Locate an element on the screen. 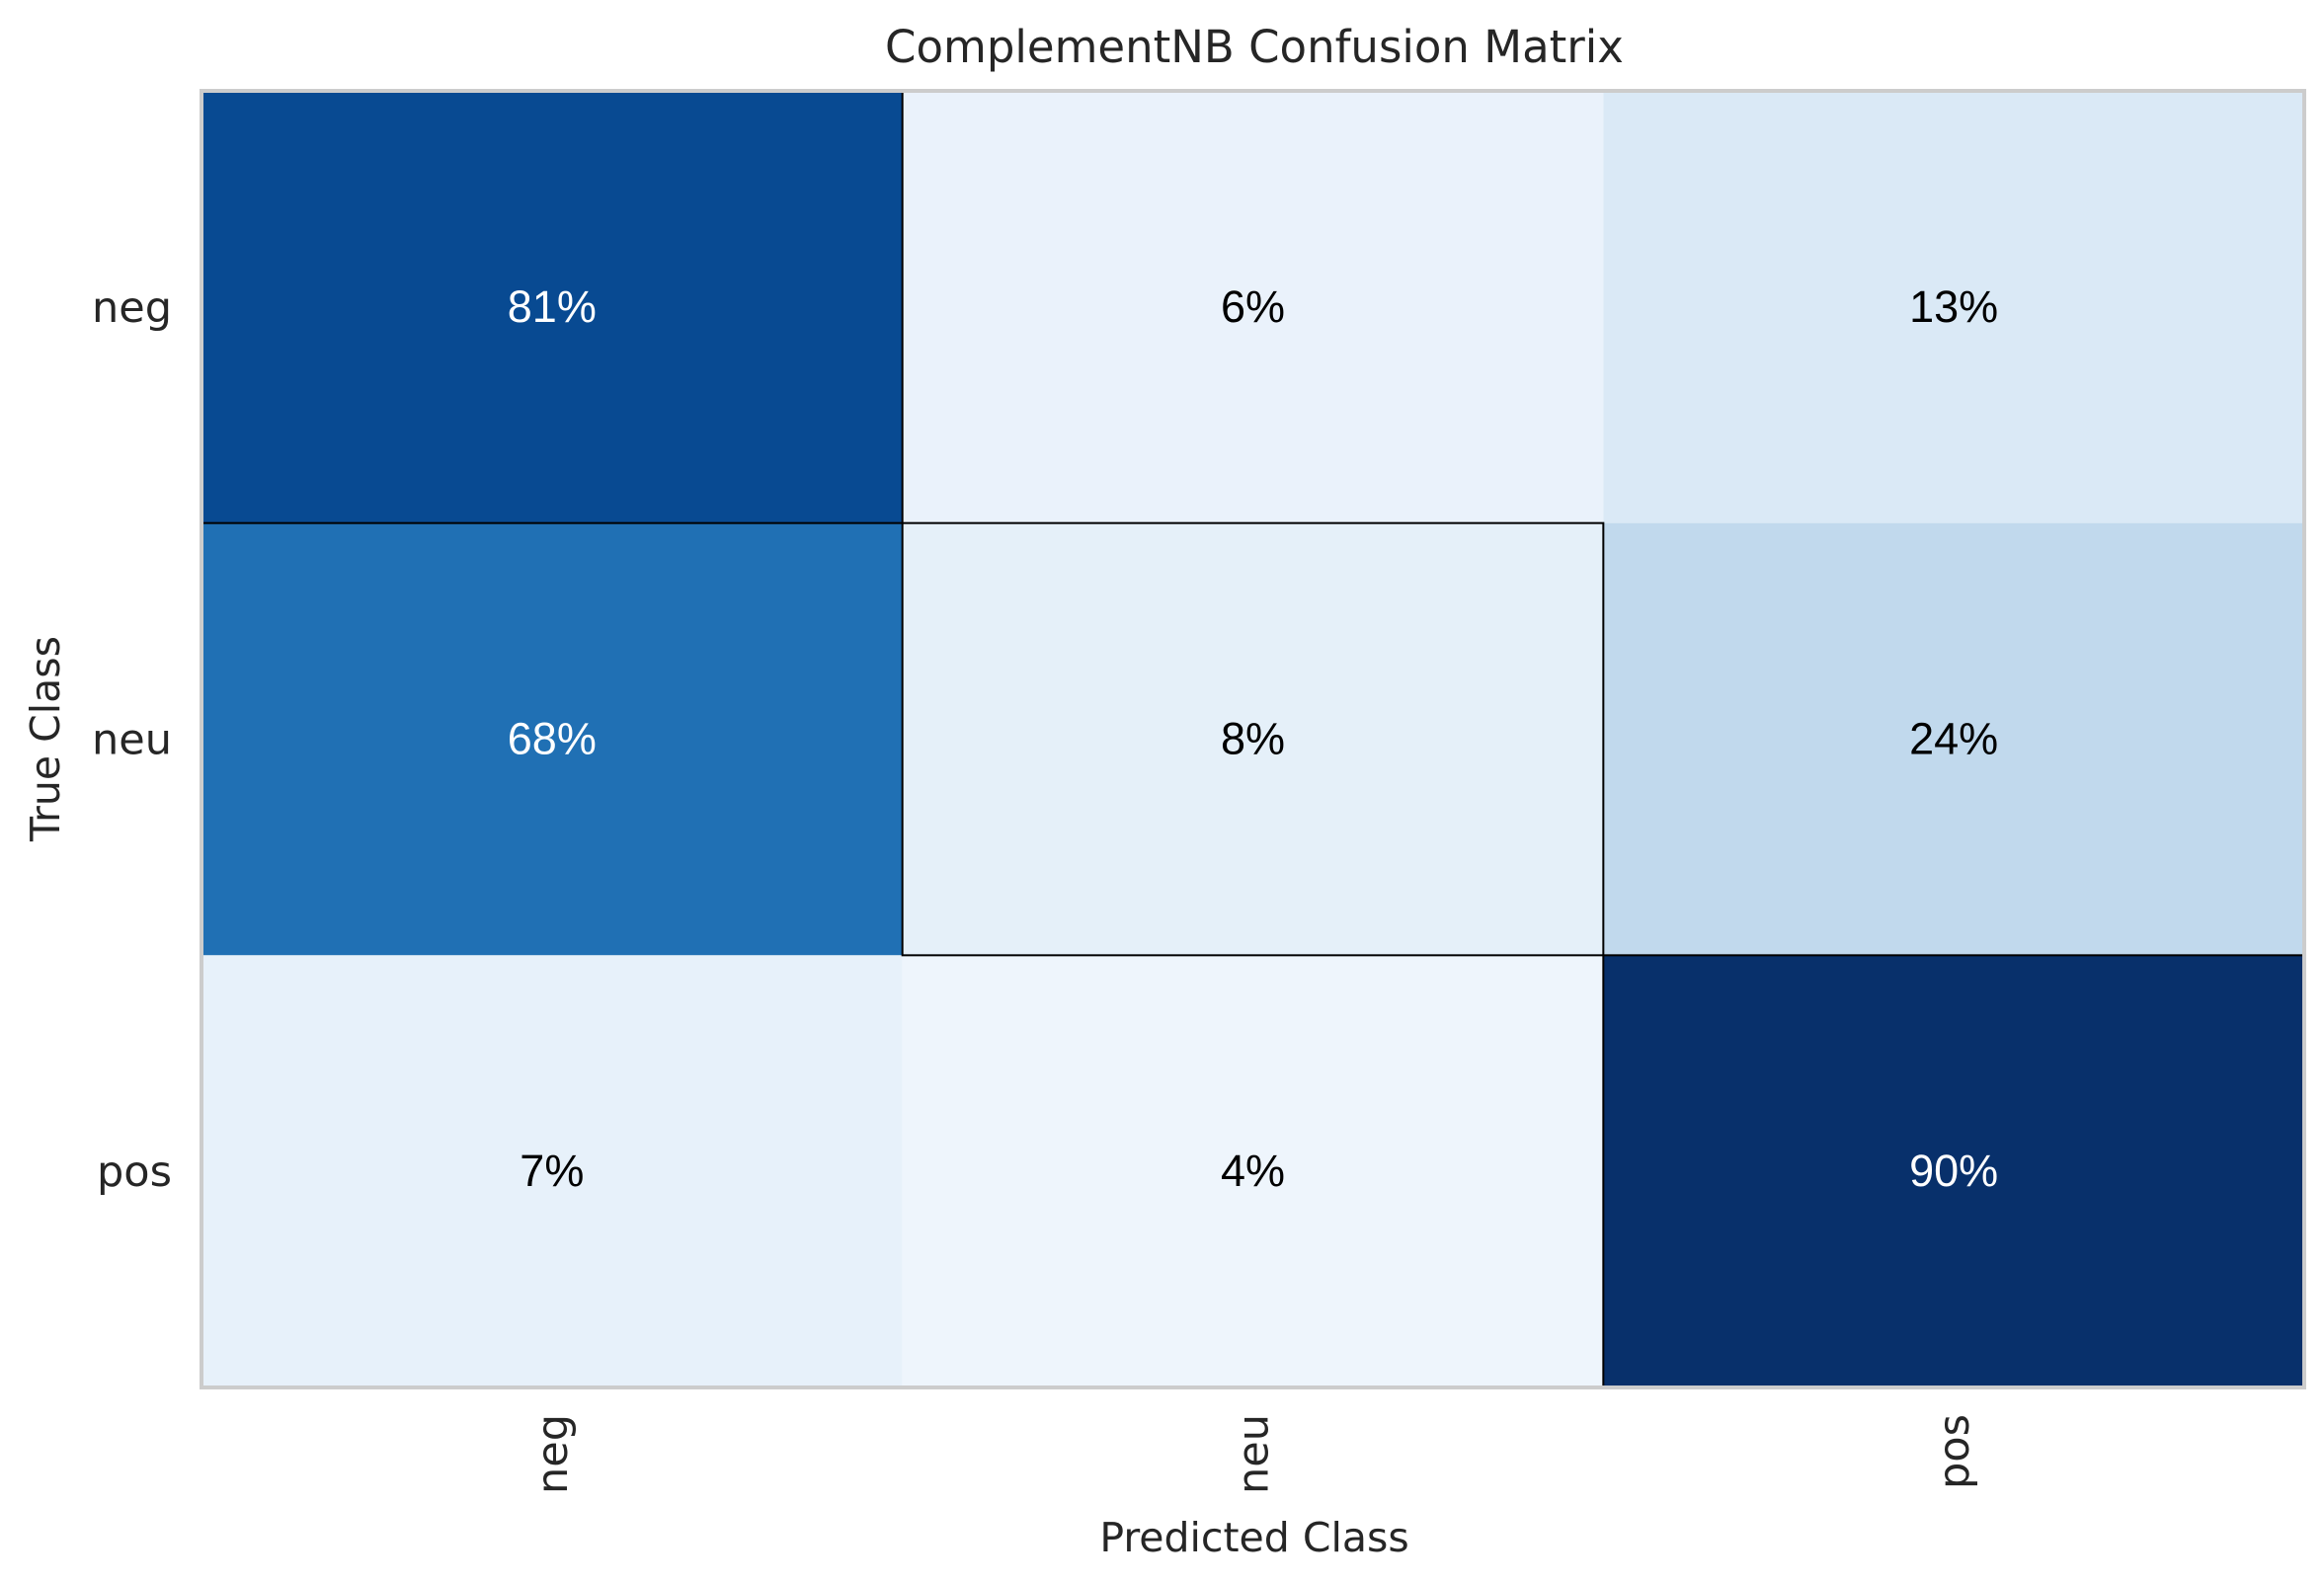 The image size is (2324, 1583). cell-pos-neg is located at coordinates (552, 1171).